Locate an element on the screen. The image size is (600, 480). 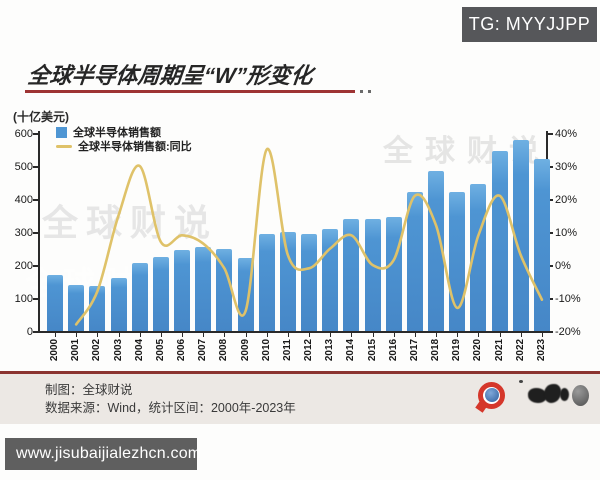
legend-sales-label: 全球半导体销售额 is located at coordinates (117, 133).